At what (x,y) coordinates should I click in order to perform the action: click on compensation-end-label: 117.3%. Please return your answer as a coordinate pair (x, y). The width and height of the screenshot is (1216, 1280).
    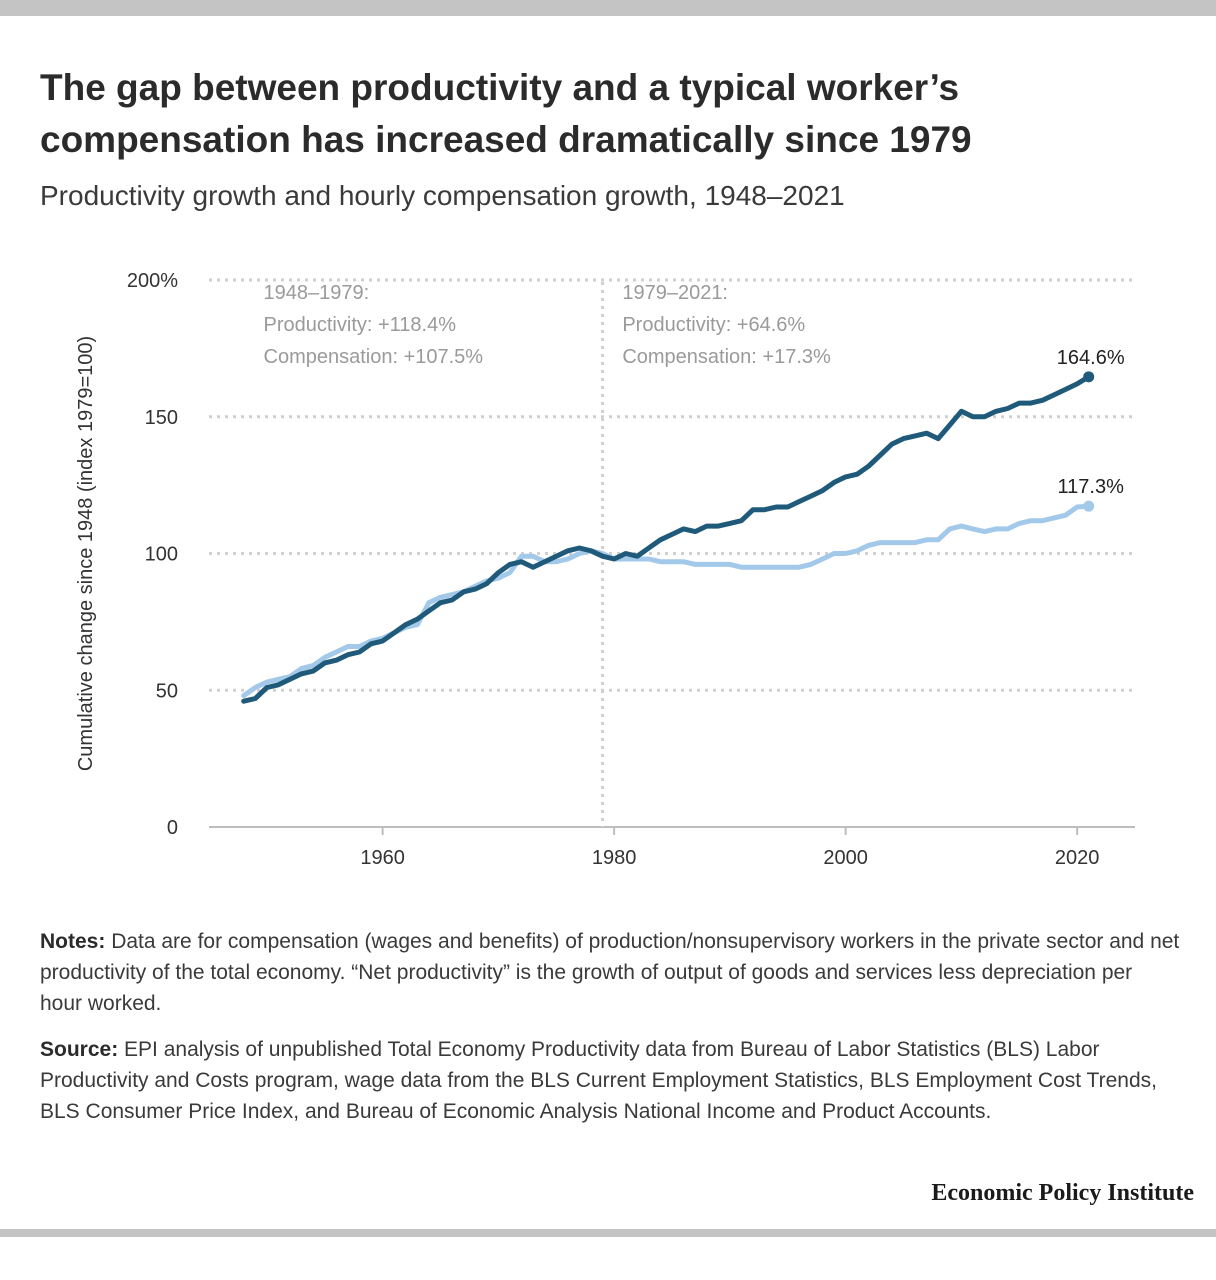
    Looking at the image, I should click on (1091, 487).